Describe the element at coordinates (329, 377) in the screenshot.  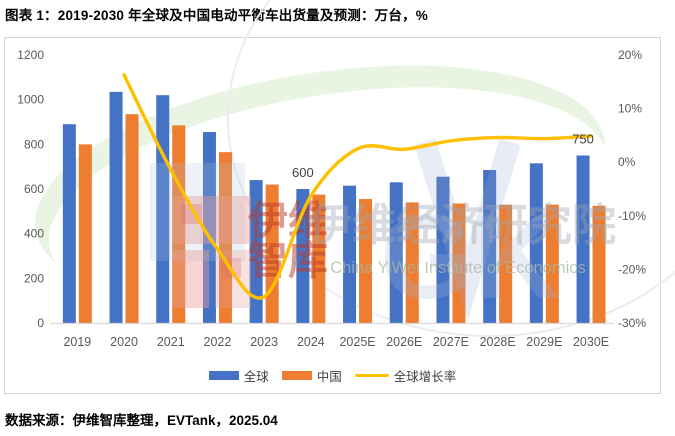
I see `legend-label-china: 中国` at that location.